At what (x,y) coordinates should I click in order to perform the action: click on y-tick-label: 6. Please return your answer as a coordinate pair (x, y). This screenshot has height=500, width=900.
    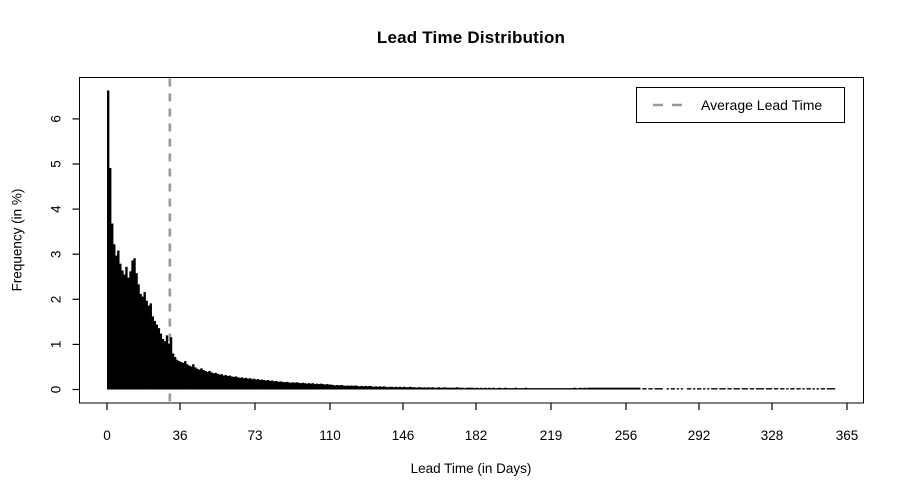
    Looking at the image, I should click on (56, 119).